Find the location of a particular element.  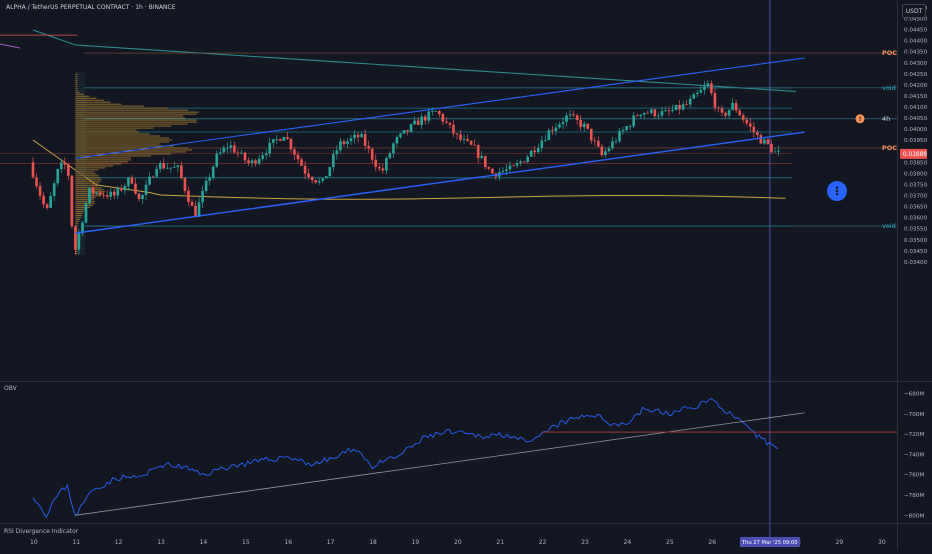

level-label-poc: POC is located at coordinates (889, 148).